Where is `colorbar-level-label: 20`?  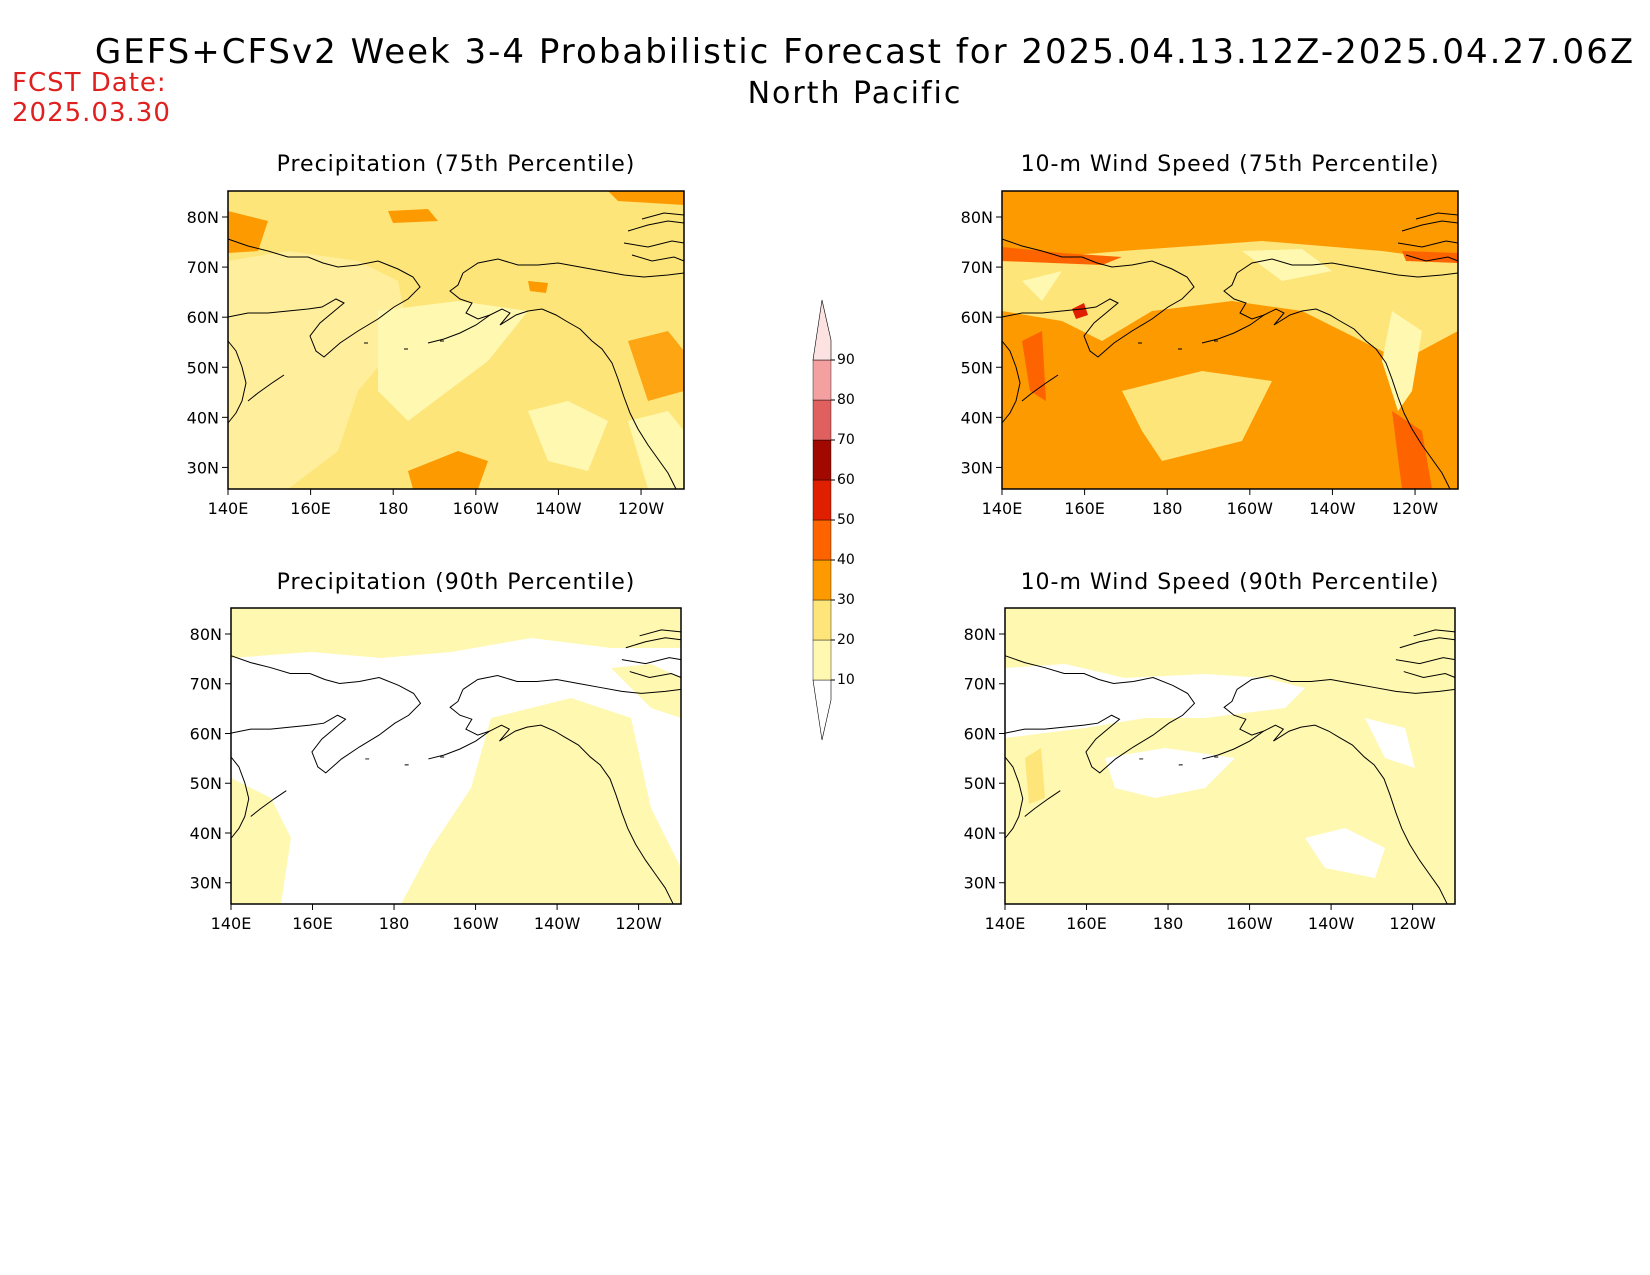
colorbar-level-label: 20 is located at coordinates (846, 640).